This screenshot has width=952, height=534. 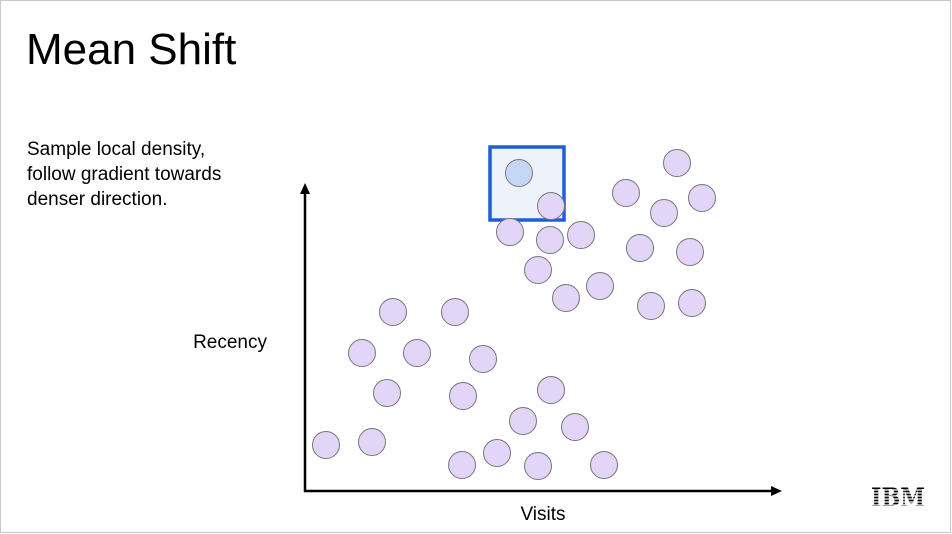 I want to click on logo-stripes, so click(x=898, y=499).